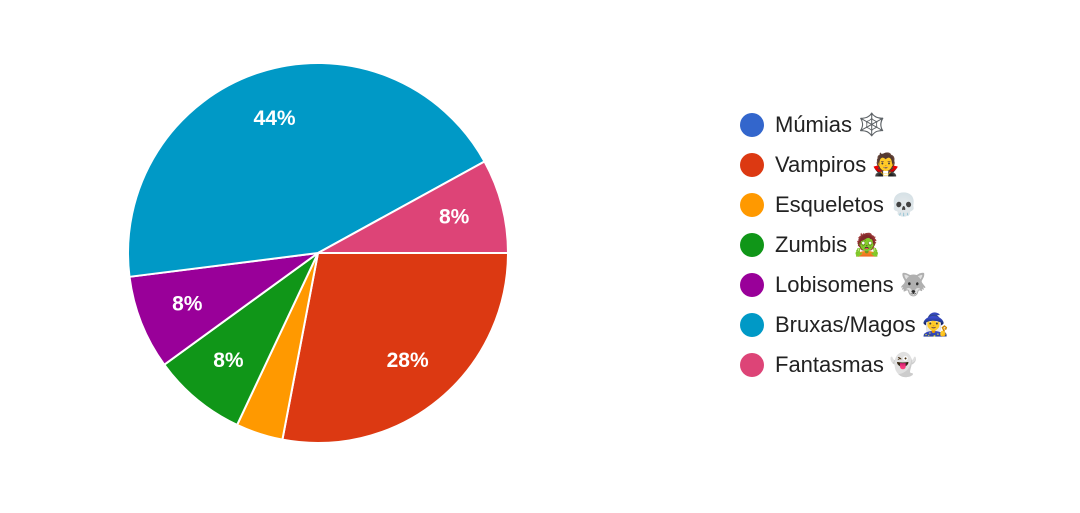  I want to click on legend-label: Lobisomens 🐺, so click(851, 284).